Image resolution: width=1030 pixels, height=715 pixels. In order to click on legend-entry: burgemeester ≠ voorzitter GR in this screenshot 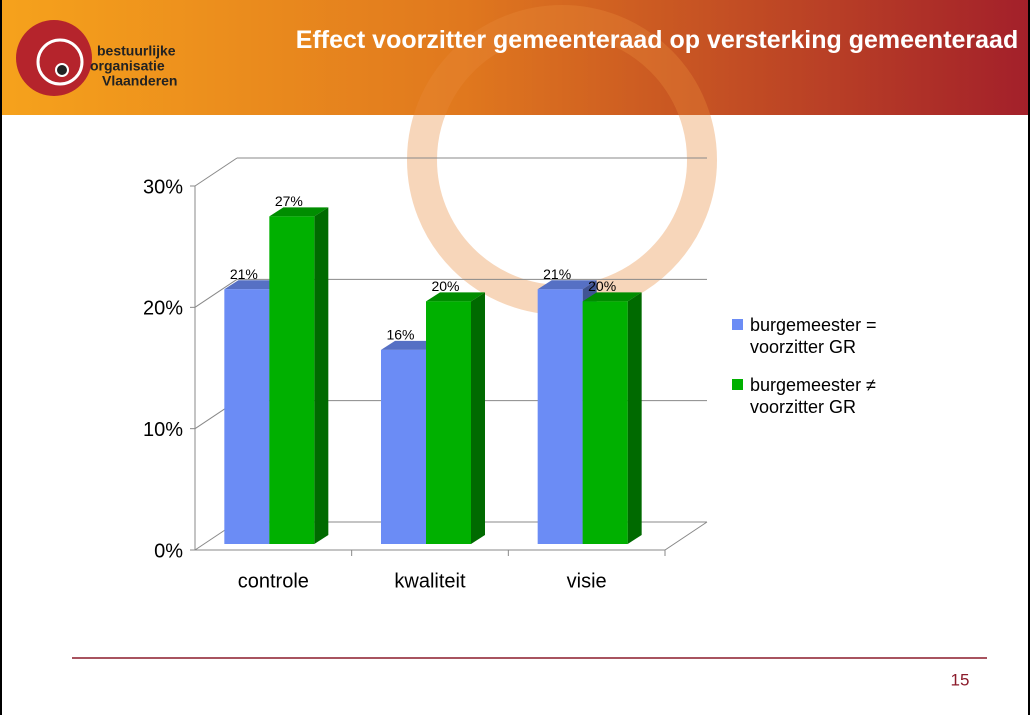, I will do `click(827, 396)`.